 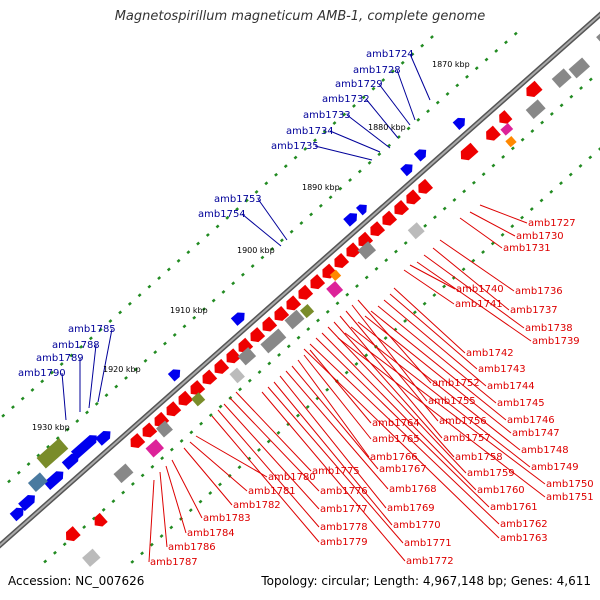 I want to click on reverse-gene-label: amb1748, so click(x=545, y=450).